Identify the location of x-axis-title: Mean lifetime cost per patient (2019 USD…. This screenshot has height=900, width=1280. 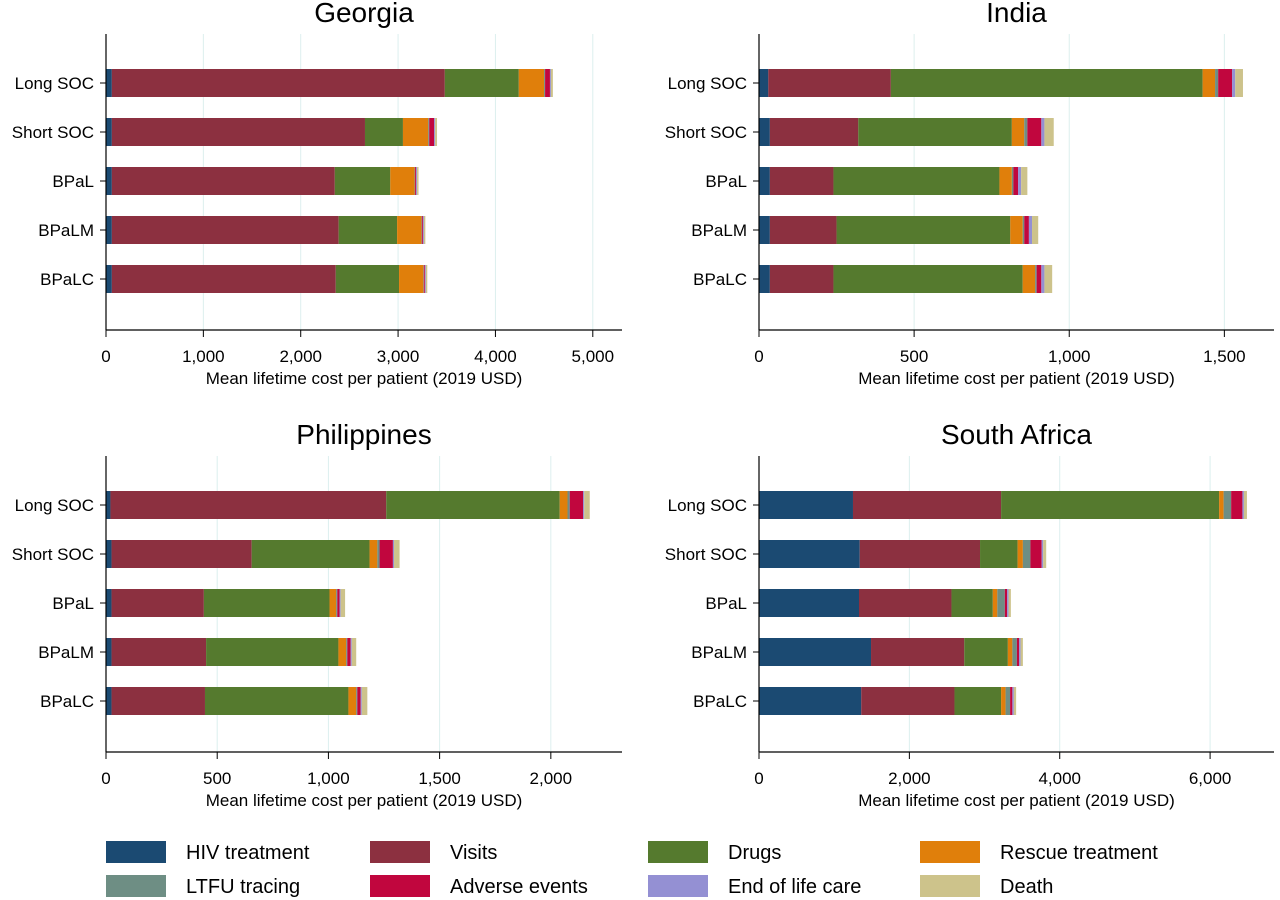
(1016, 800).